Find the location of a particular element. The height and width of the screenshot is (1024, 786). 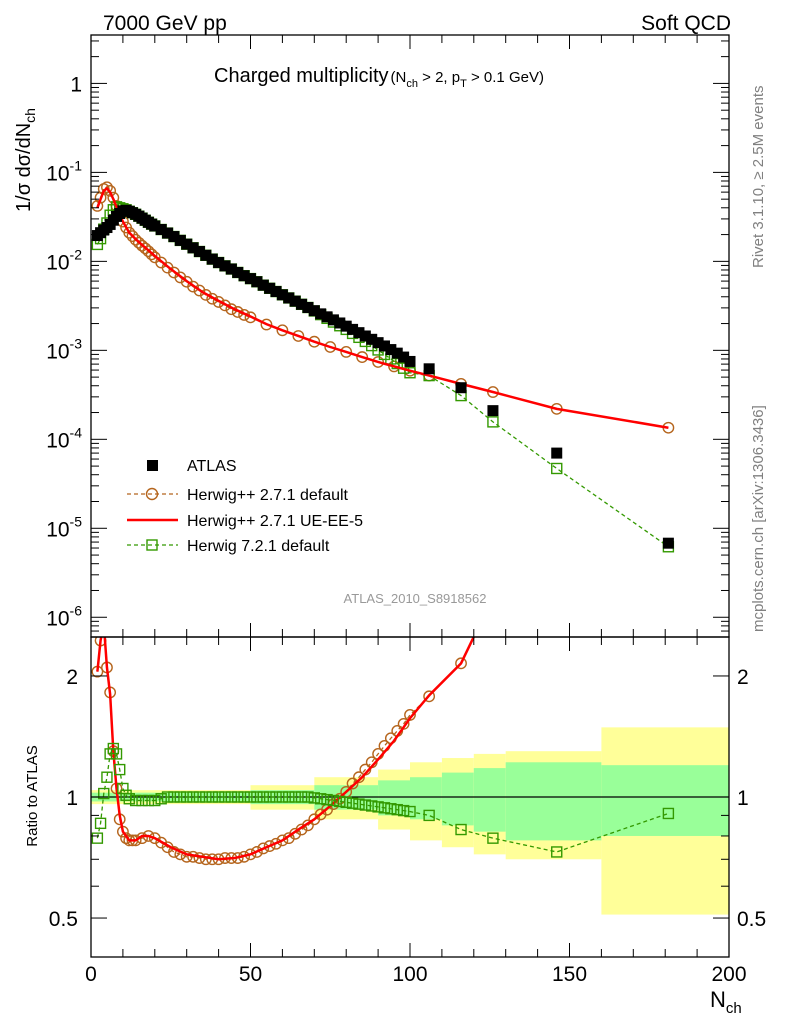

main-y-axis-label: 1/σ dσ/dNch is located at coordinates (25, 160).